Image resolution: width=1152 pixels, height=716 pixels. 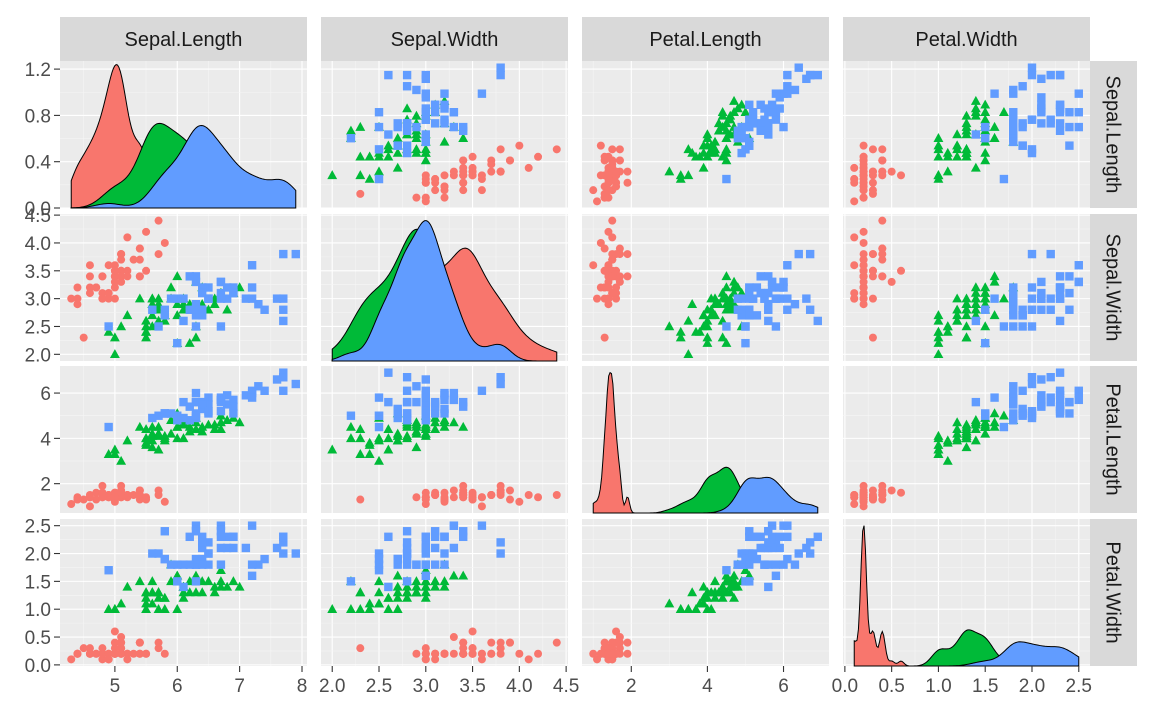 What do you see at coordinates (332, 686) in the screenshot?
I see `x-tick-label: 2.0` at bounding box center [332, 686].